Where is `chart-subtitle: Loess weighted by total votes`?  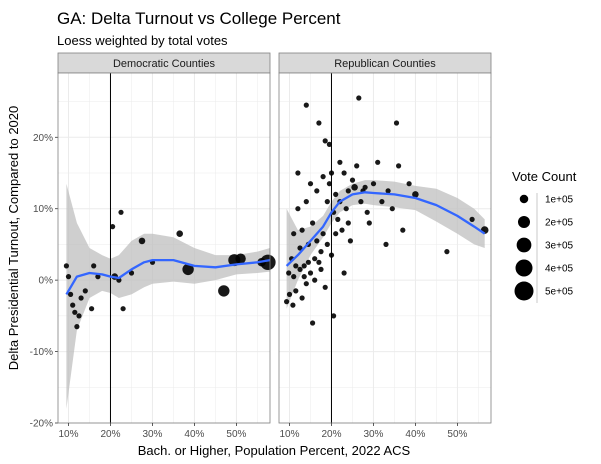
chart-subtitle: Loess weighted by total votes is located at coordinates (142, 40).